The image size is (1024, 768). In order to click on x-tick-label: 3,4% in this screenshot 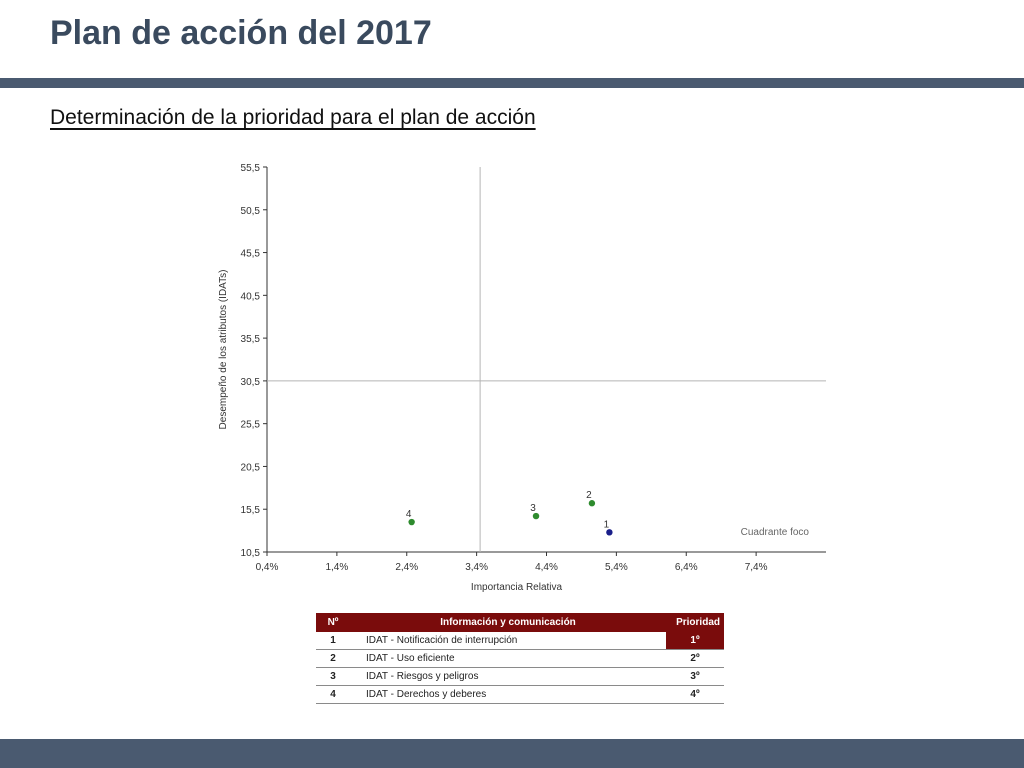, I will do `click(476, 567)`.